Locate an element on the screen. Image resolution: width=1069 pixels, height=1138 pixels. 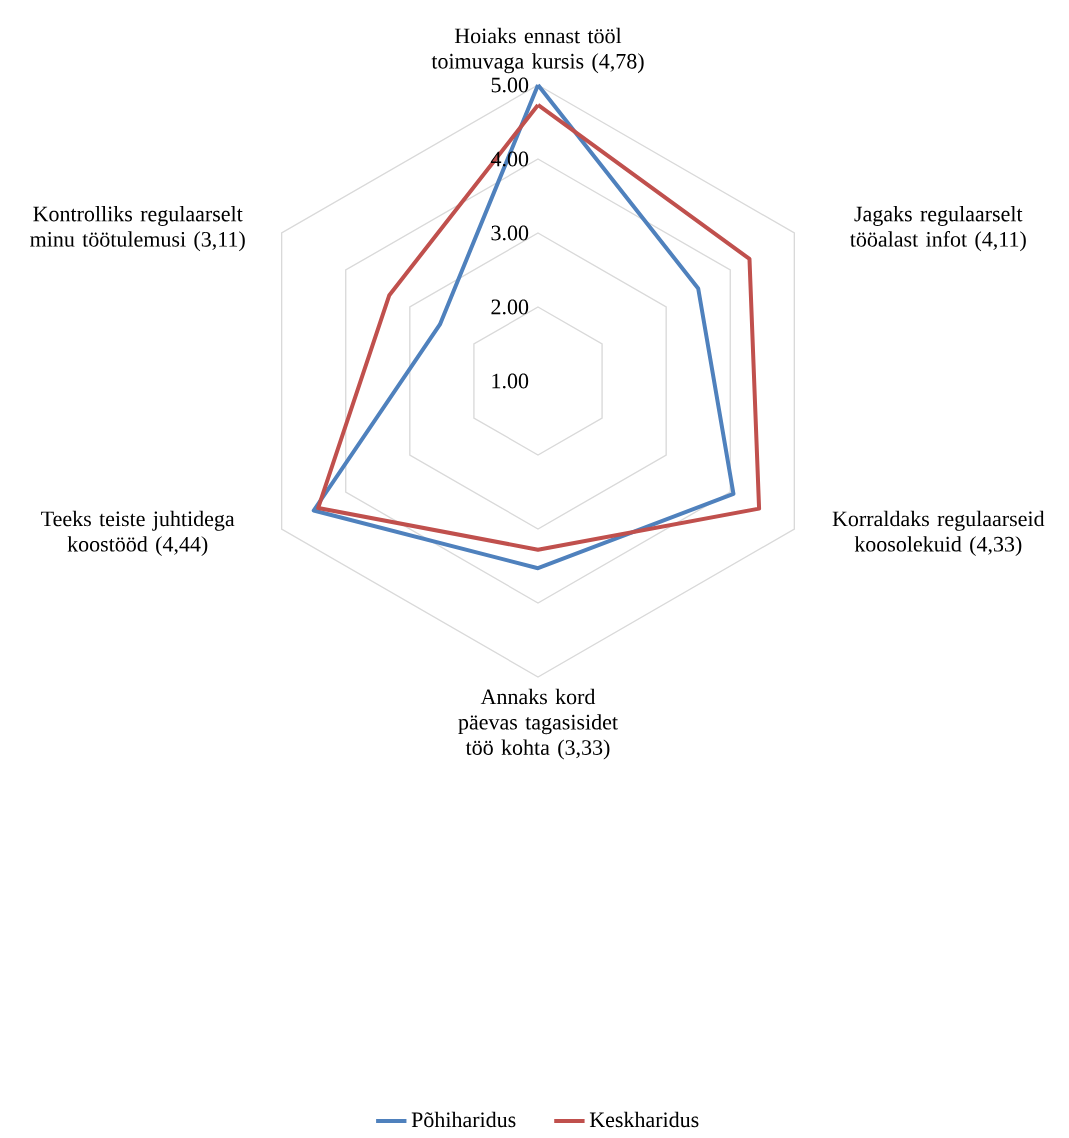
y-tick-label: 1.00 is located at coordinates (510, 381).